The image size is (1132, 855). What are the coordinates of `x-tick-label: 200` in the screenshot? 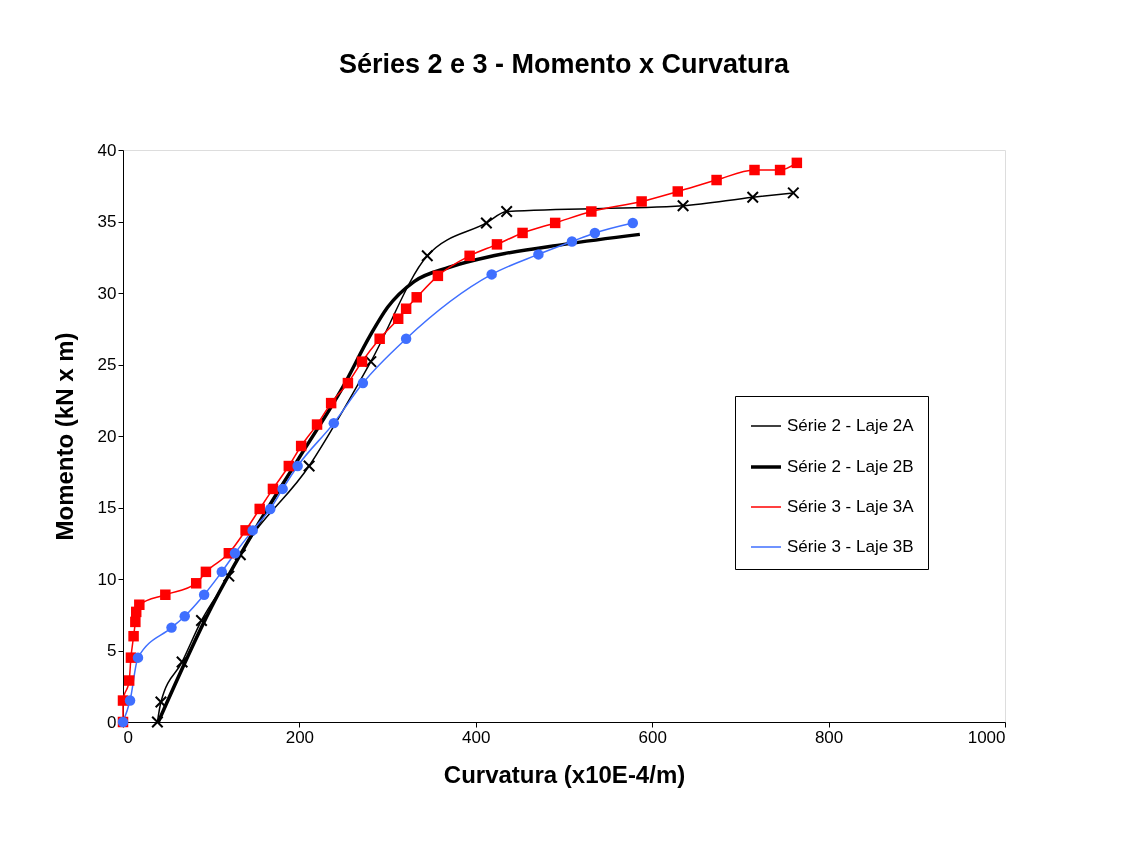 It's located at (300, 737).